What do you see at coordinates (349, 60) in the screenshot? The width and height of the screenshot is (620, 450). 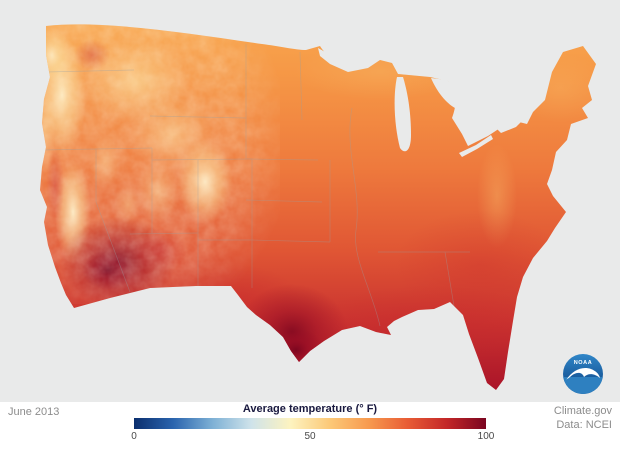 I see `lake-superior-shape` at bounding box center [349, 60].